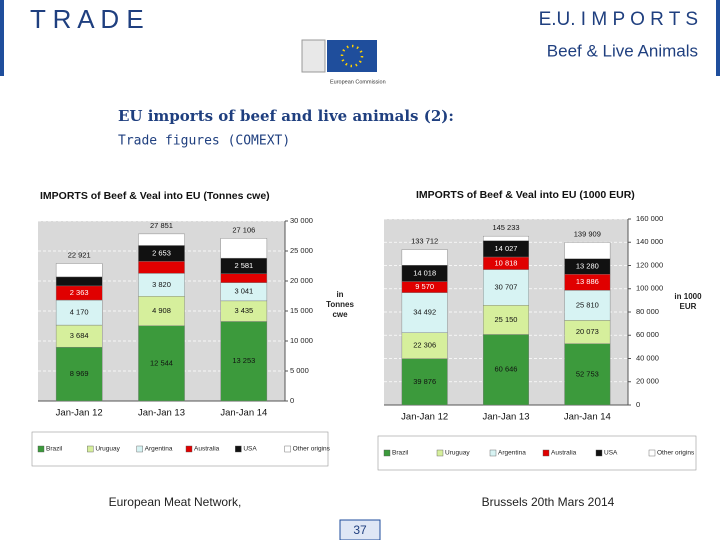 This screenshot has height=540, width=720. What do you see at coordinates (649, 288) in the screenshot?
I see `y-tick-label: 100 000` at bounding box center [649, 288].